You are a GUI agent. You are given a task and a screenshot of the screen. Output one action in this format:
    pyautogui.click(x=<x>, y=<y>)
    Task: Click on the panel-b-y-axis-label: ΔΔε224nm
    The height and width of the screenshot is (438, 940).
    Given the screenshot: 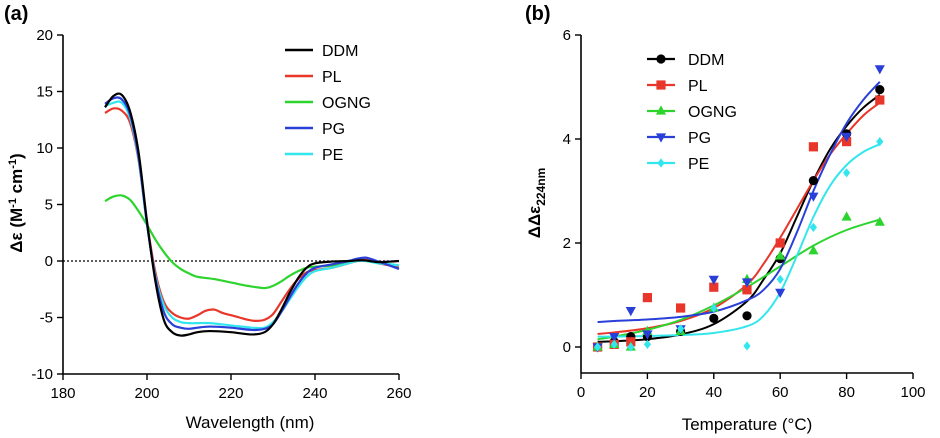 What is the action you would take?
    pyautogui.click(x=536, y=203)
    